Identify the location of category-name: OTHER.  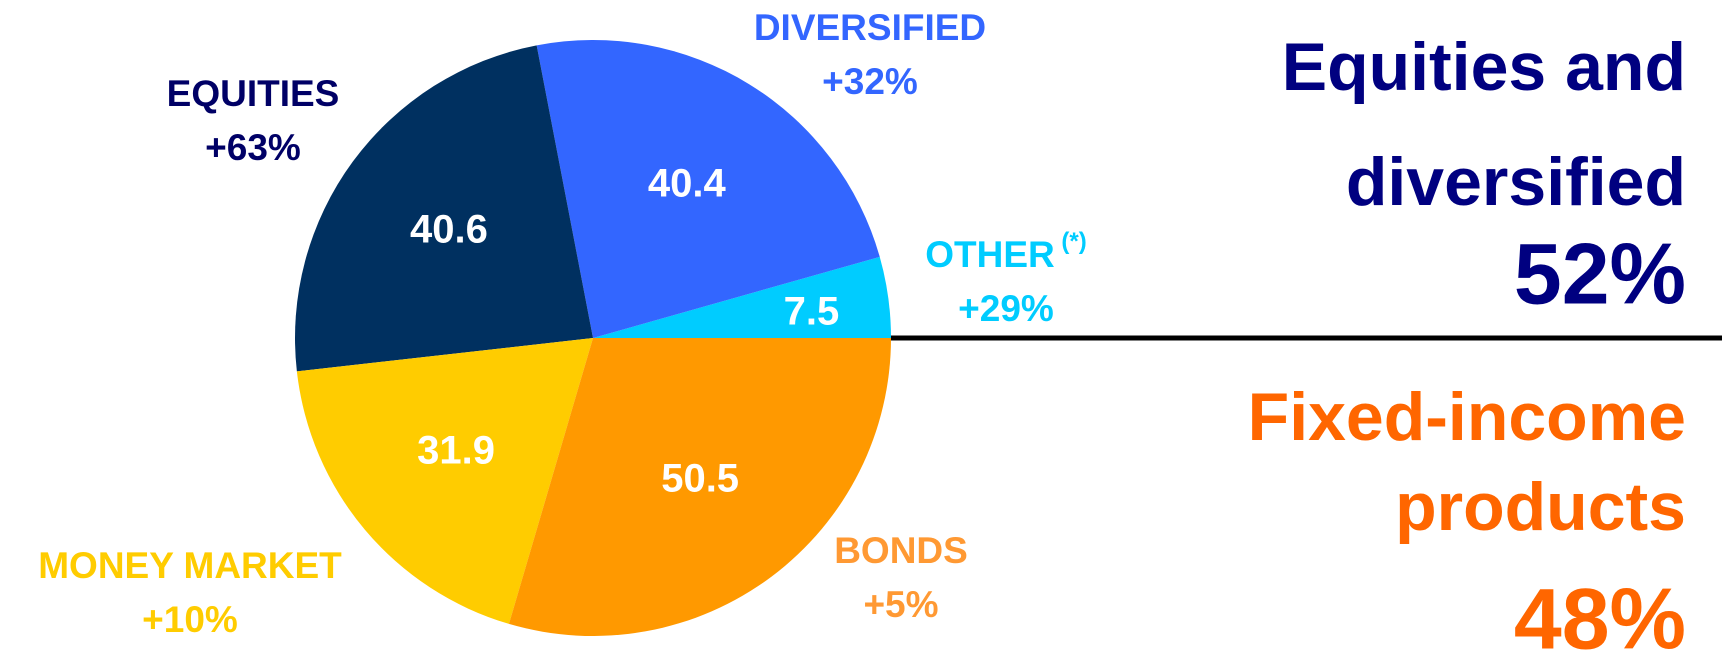
(990, 254).